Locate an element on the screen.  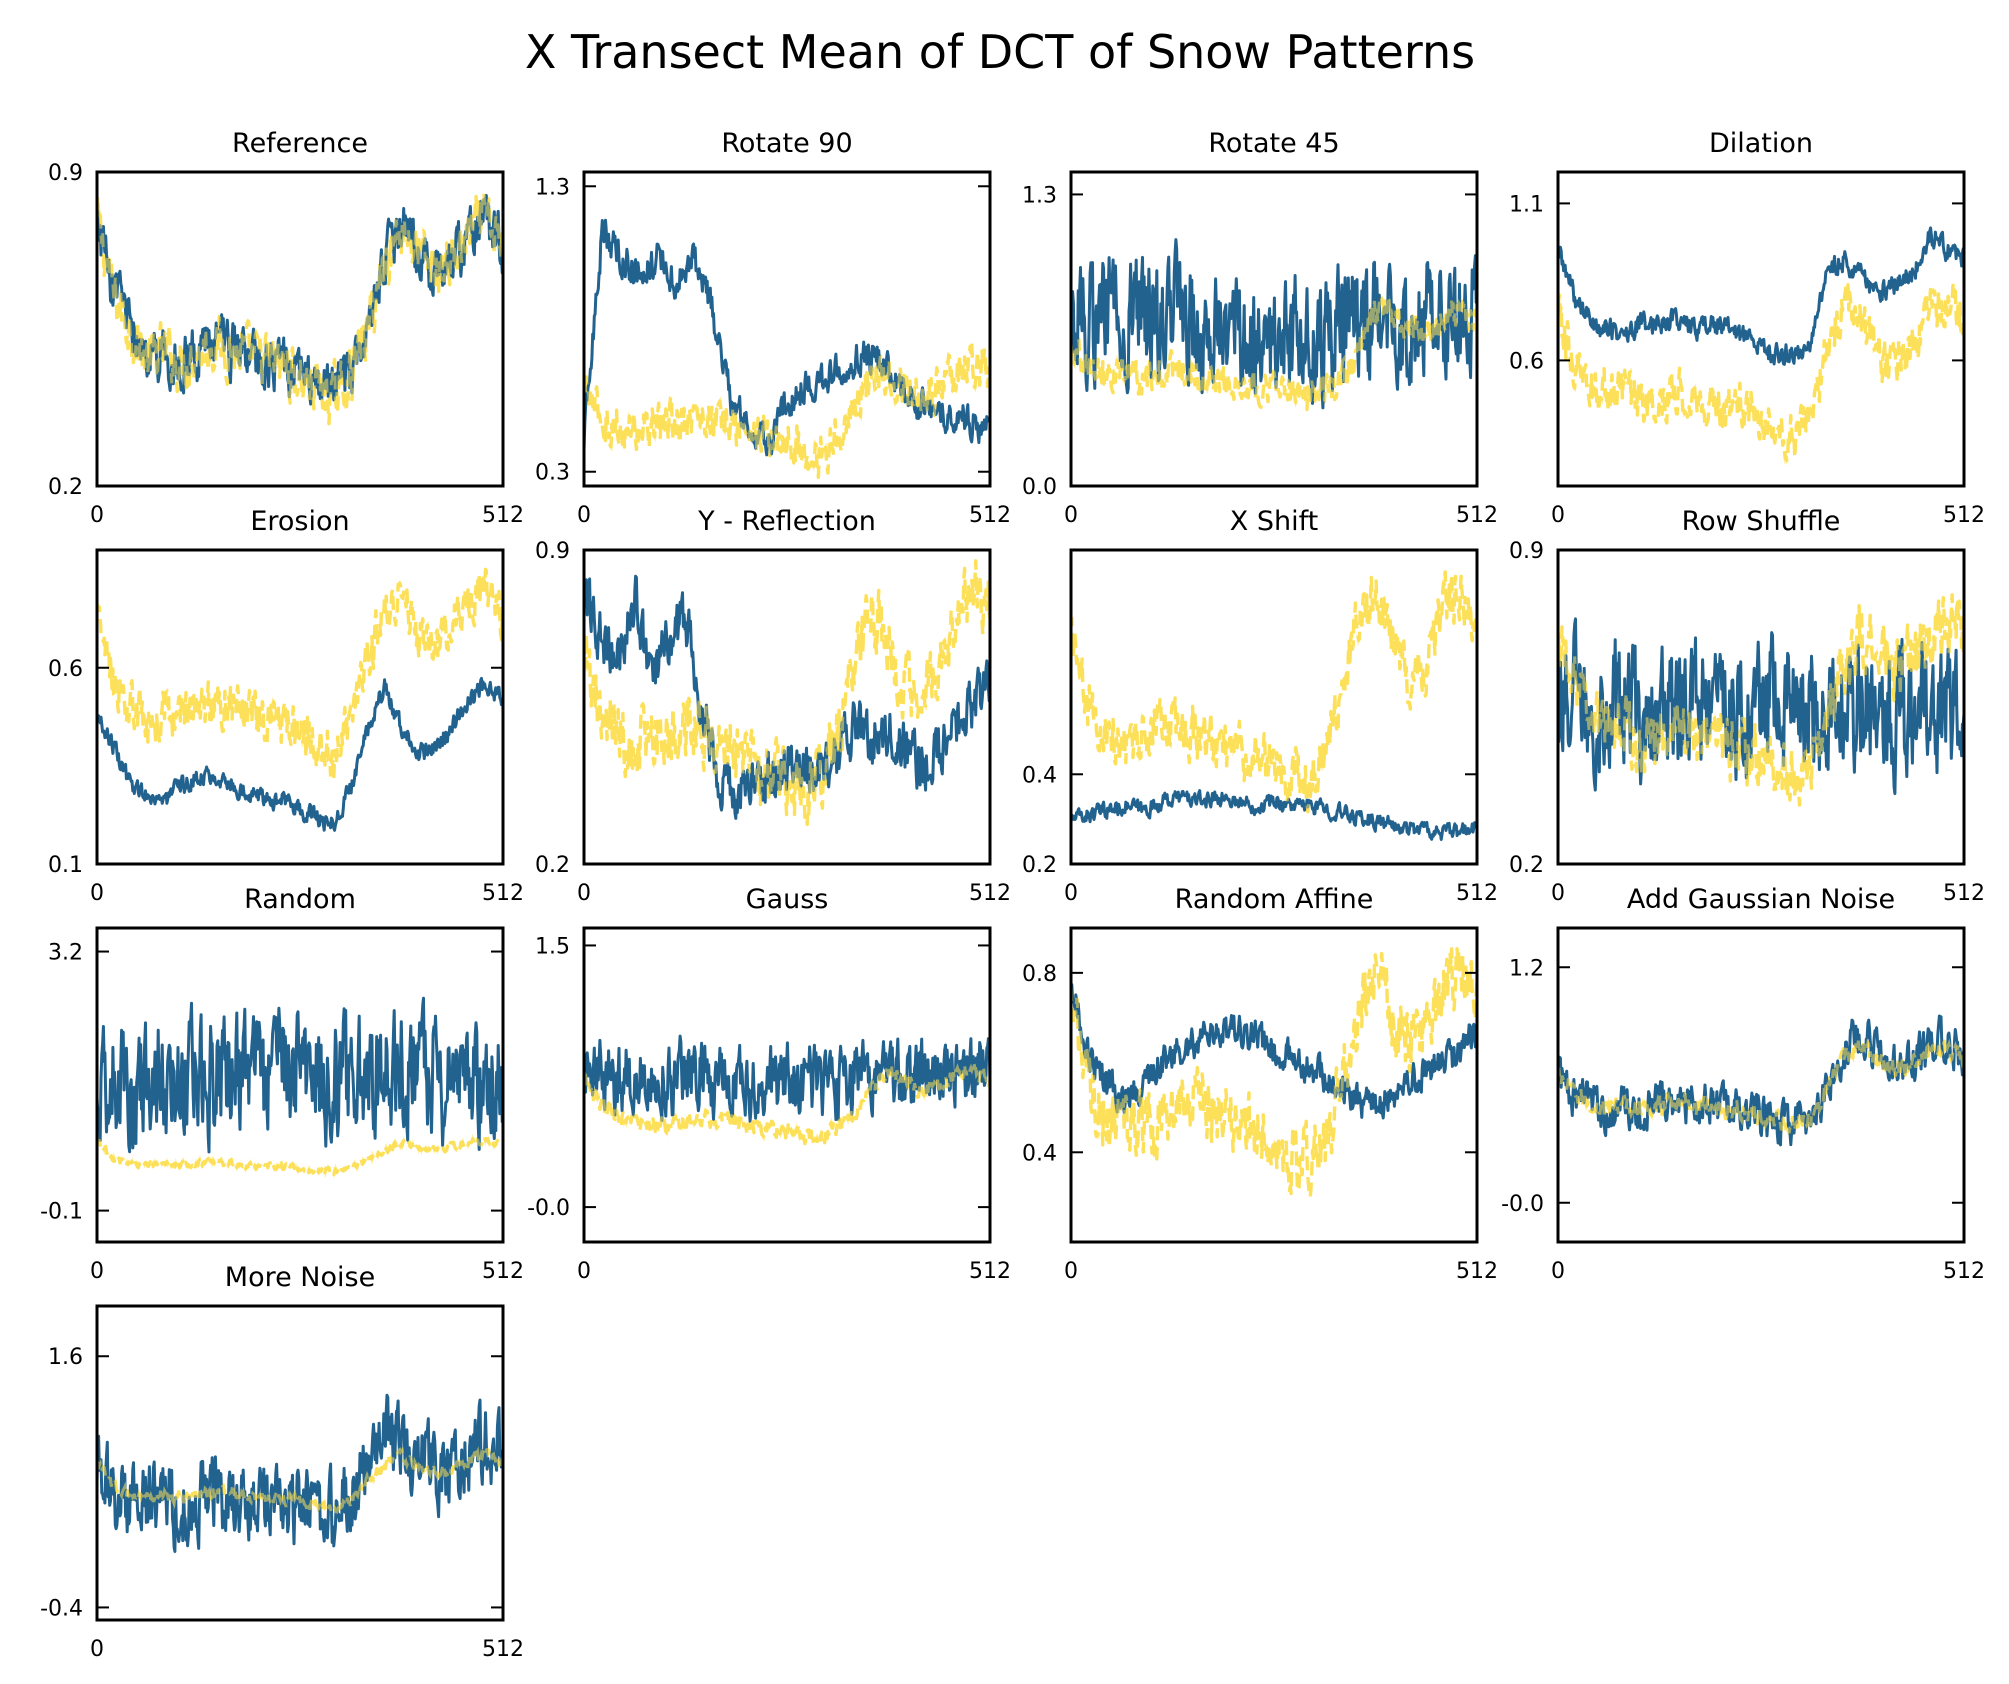
y-tick-label: -0.1 is located at coordinates (61, 1212).